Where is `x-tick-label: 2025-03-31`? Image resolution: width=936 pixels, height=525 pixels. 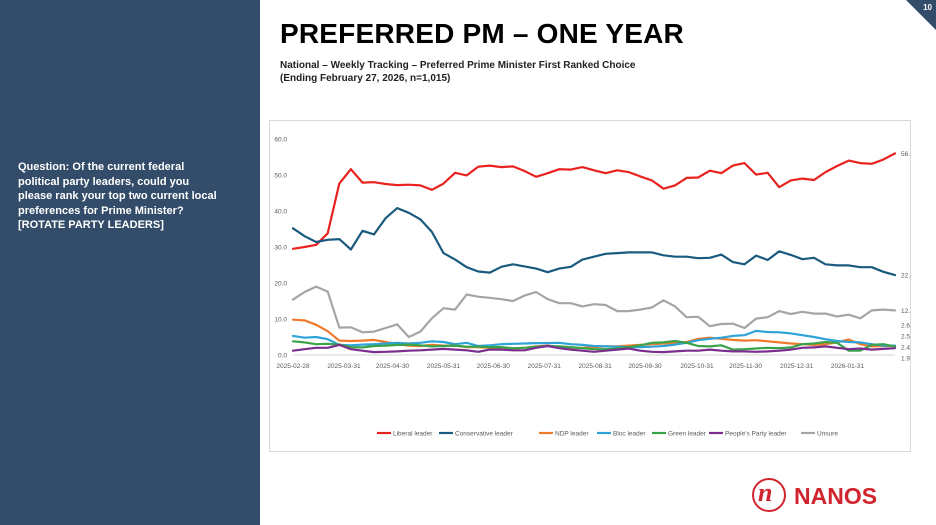
x-tick-label: 2025-03-31 is located at coordinates (344, 366).